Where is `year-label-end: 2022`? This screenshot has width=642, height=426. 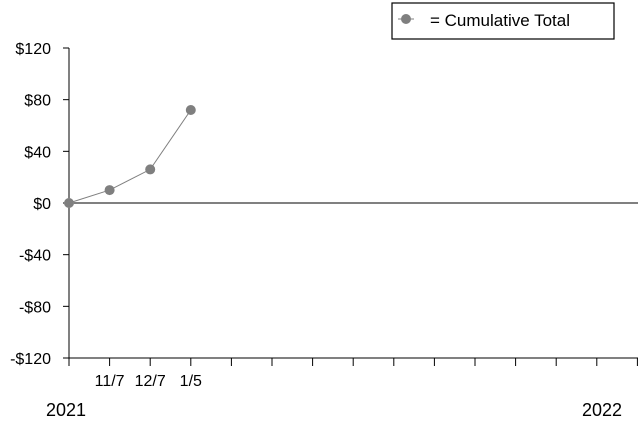 year-label-end: 2022 is located at coordinates (602, 410).